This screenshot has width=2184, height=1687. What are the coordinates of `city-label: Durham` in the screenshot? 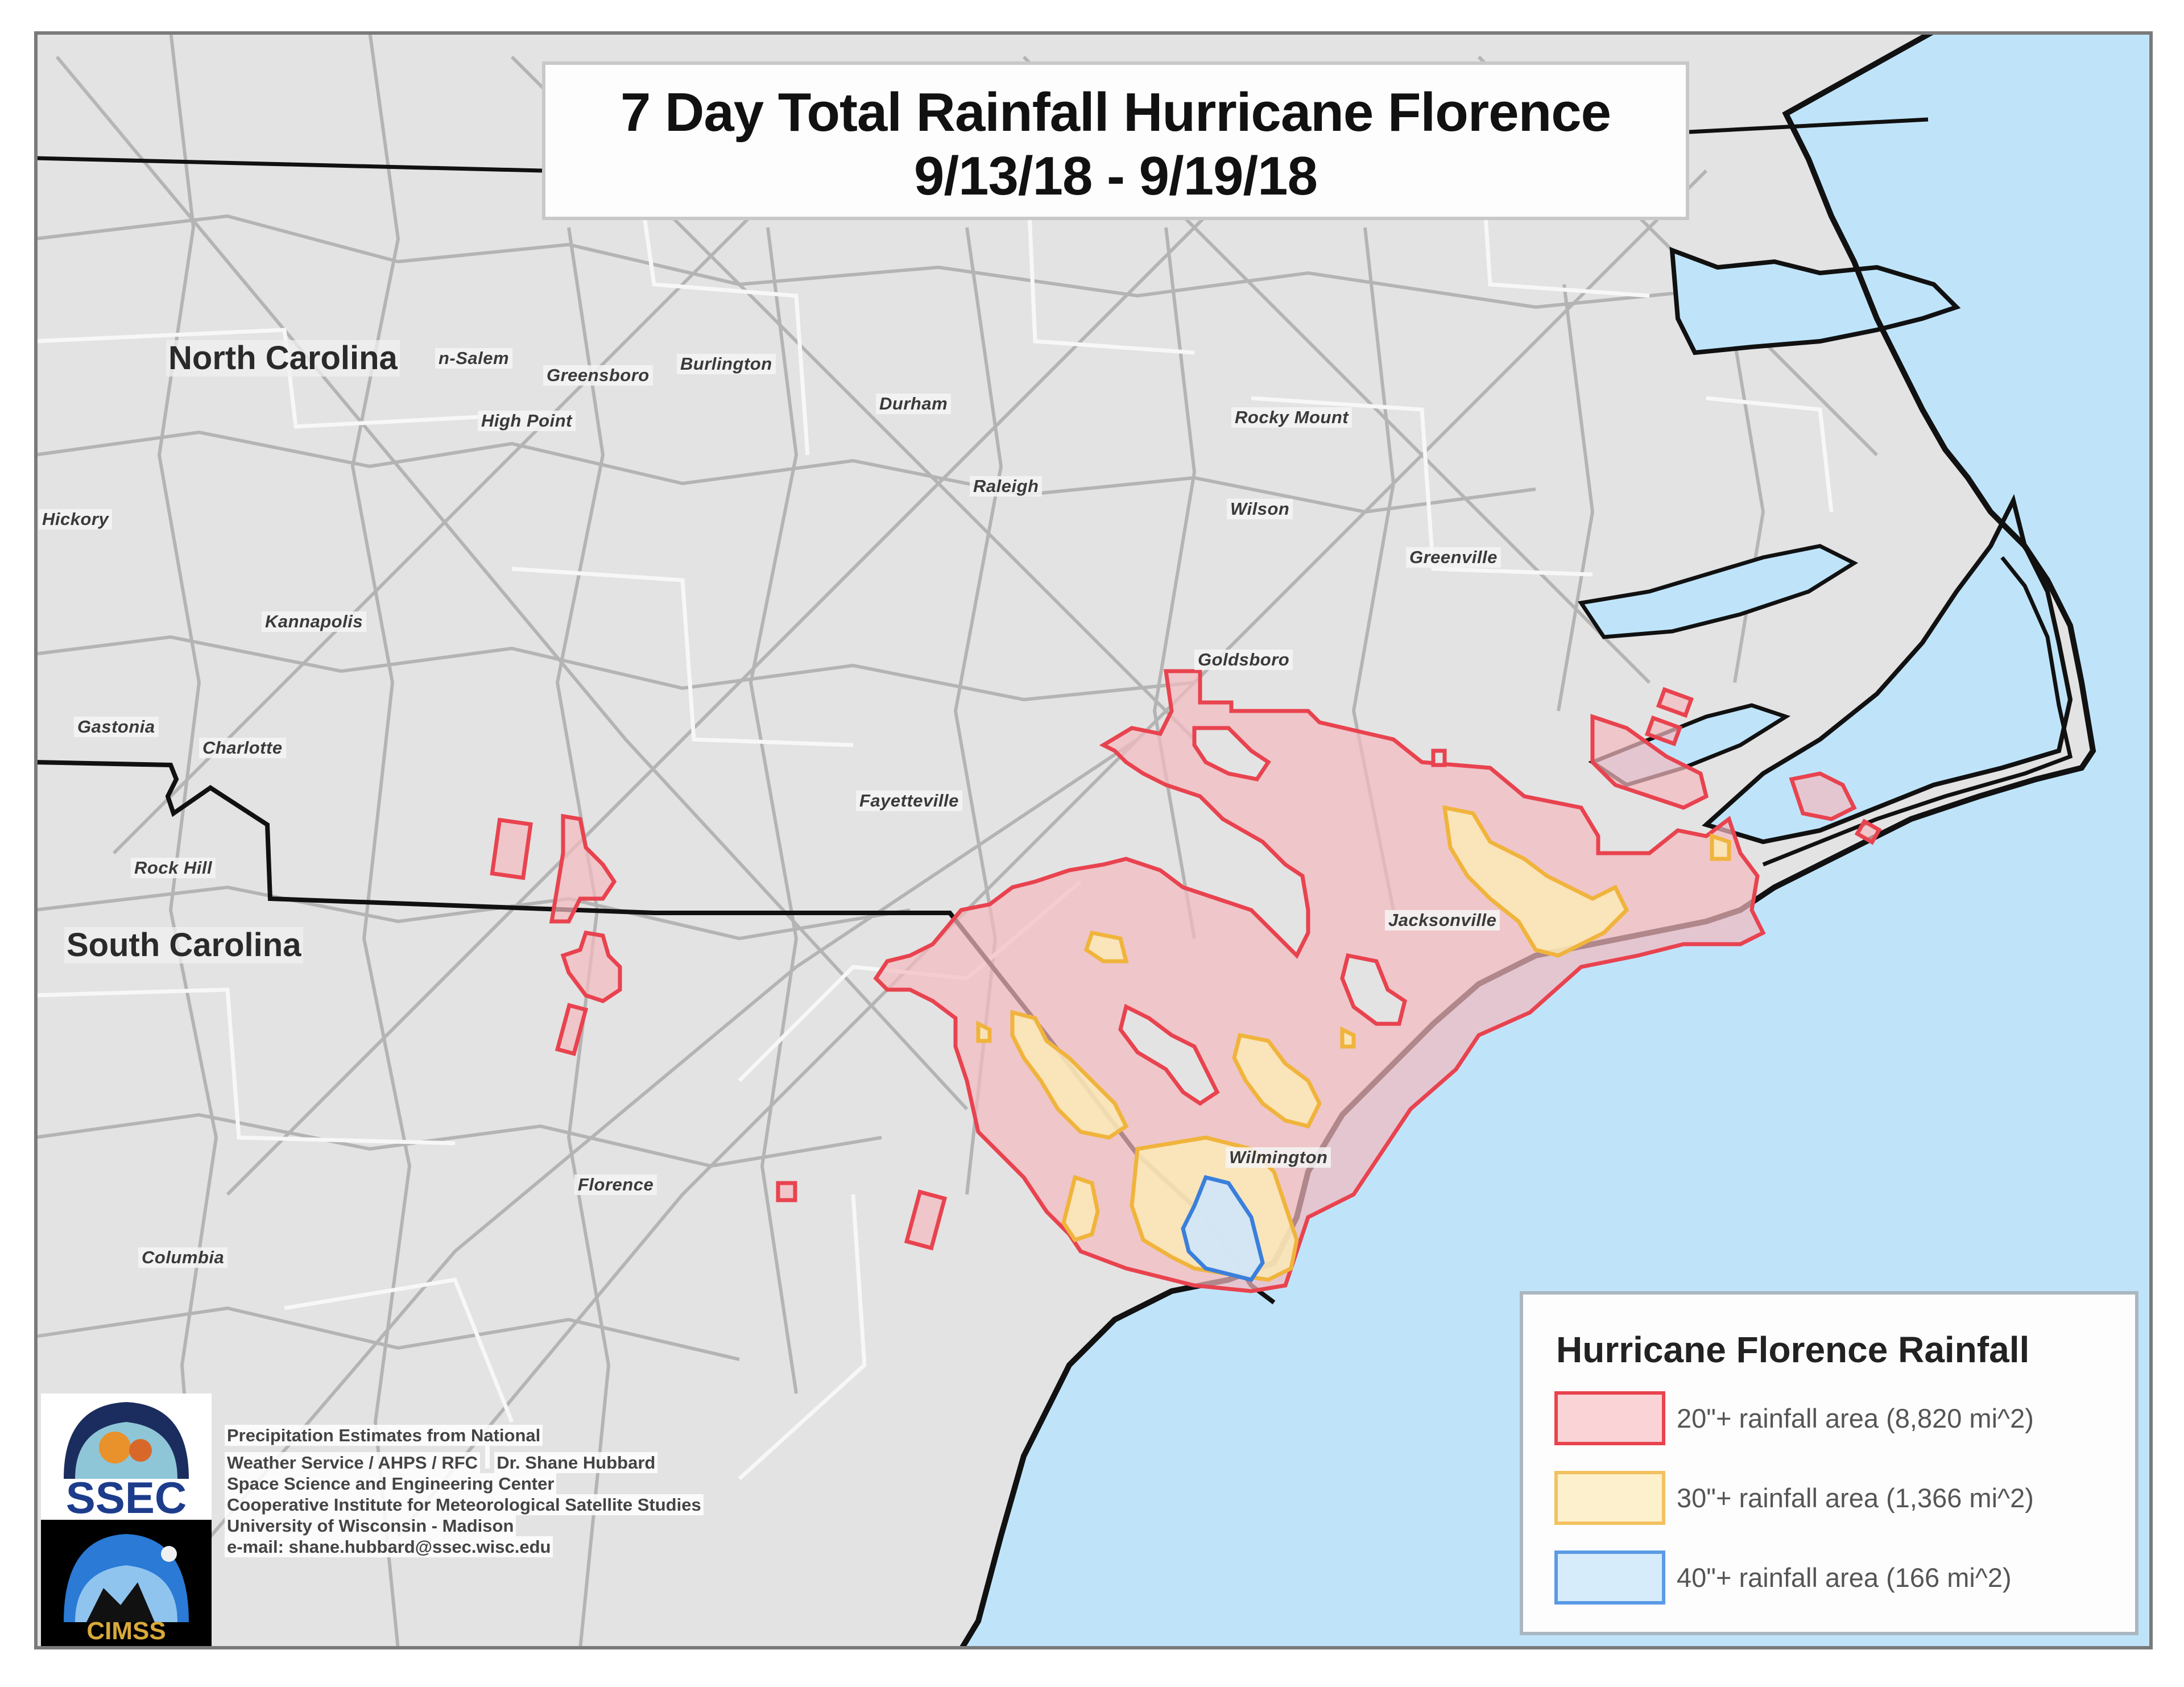 It's located at (914, 404).